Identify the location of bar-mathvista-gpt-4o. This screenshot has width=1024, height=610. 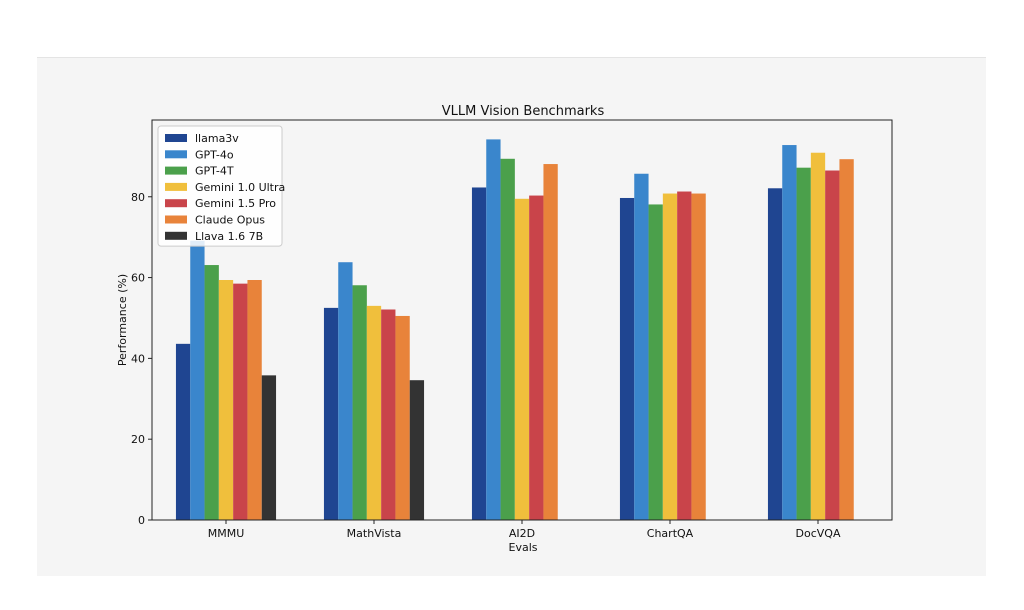
(345, 391).